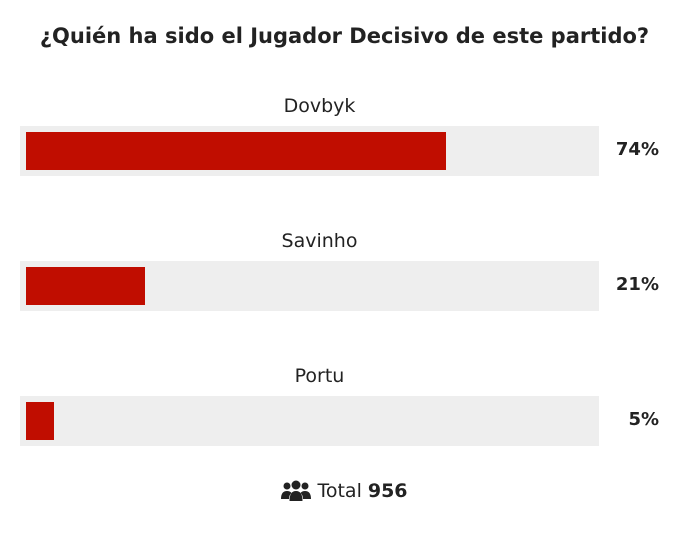 The image size is (689, 535). What do you see at coordinates (319, 106) in the screenshot?
I see `option-label: Dovbyk` at bounding box center [319, 106].